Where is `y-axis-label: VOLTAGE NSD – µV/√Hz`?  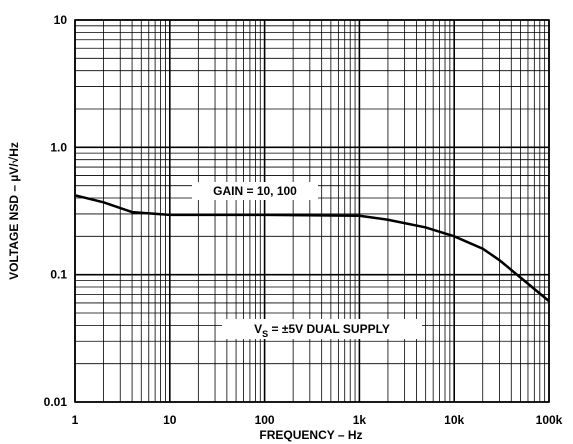 y-axis-label: VOLTAGE NSD – µV/√Hz is located at coordinates (14, 211).